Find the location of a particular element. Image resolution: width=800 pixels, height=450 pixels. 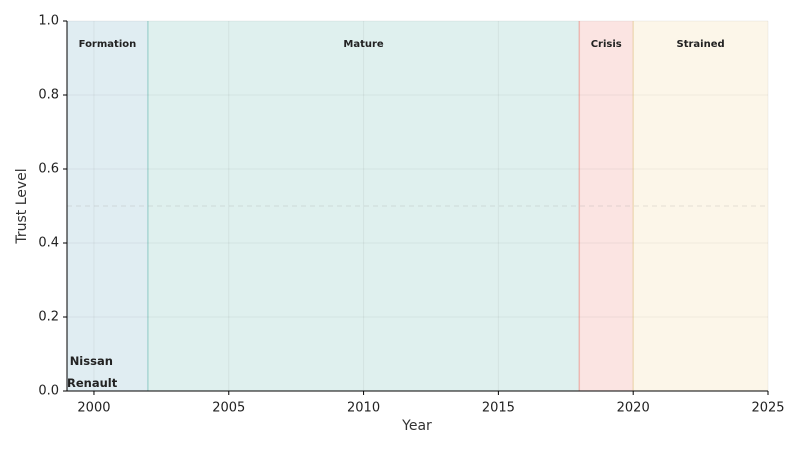

phase-label: Crisis is located at coordinates (606, 44).